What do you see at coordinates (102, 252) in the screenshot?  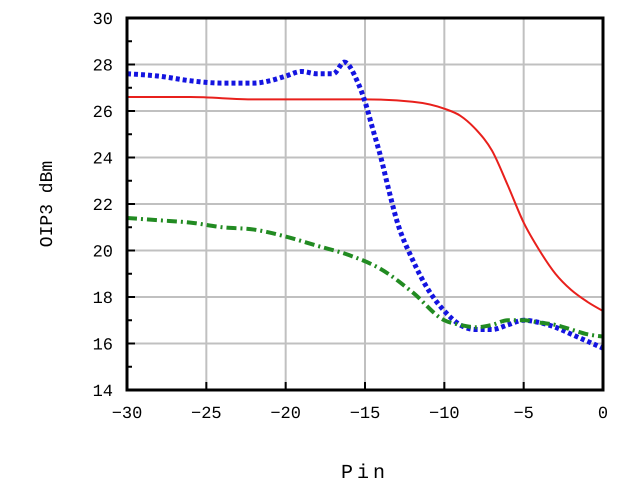 I see `y-tick-label: 20` at bounding box center [102, 252].